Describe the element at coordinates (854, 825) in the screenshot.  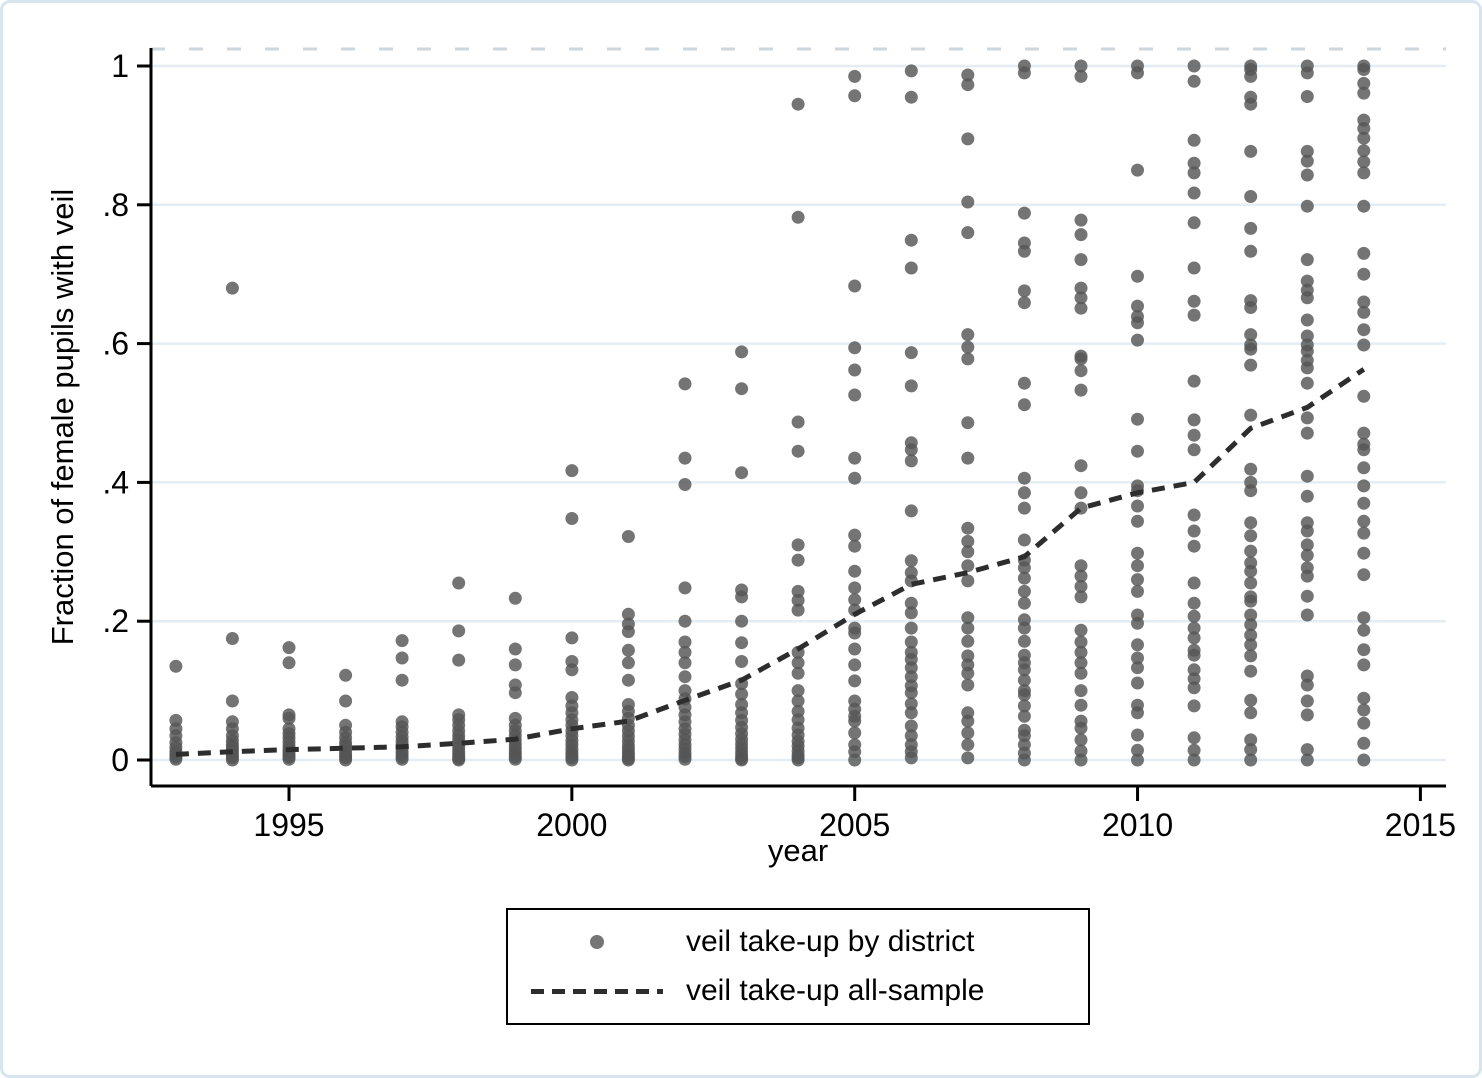
I see `x-tick-label: 2005` at that location.